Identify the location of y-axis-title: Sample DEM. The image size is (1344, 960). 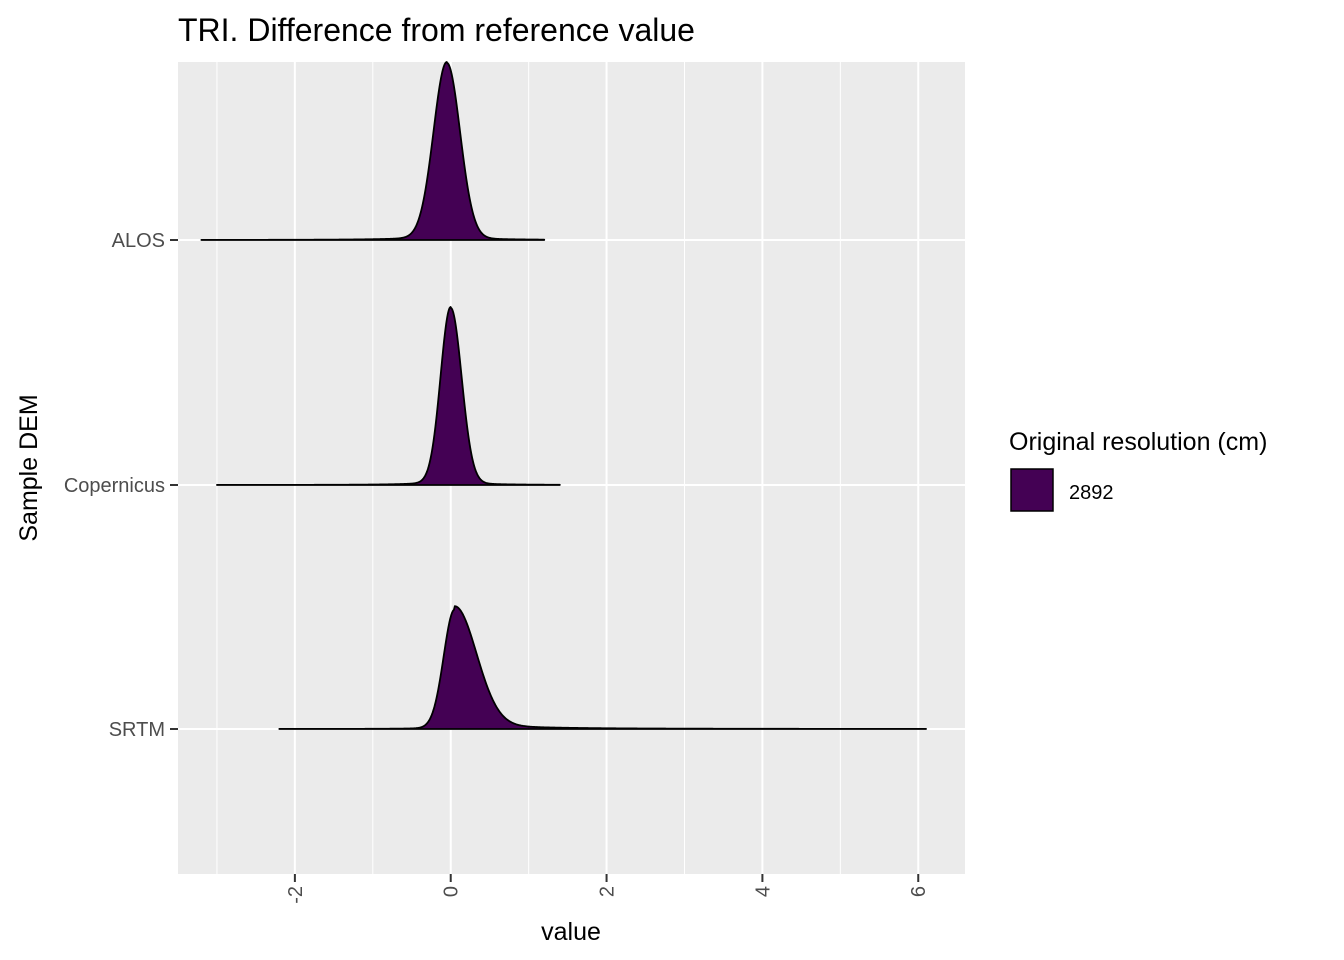
(29, 467).